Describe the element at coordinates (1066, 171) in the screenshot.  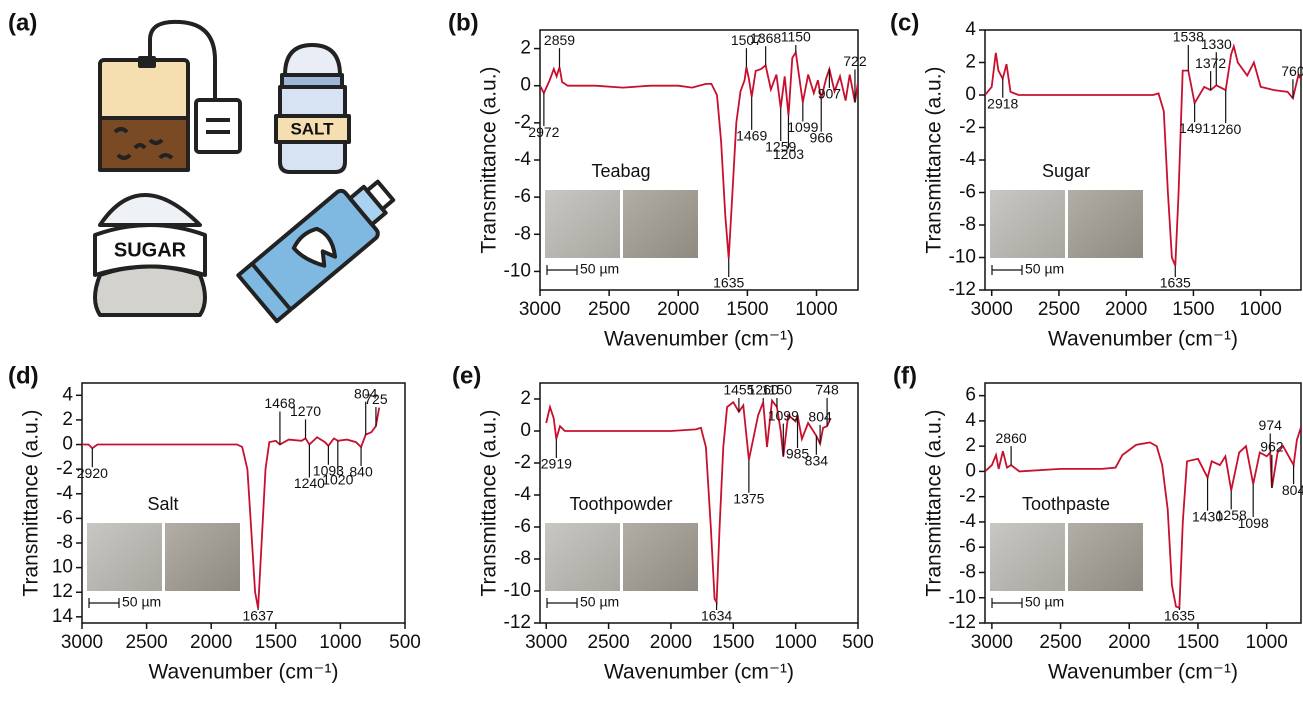
I see `inset-label: Sugar` at that location.